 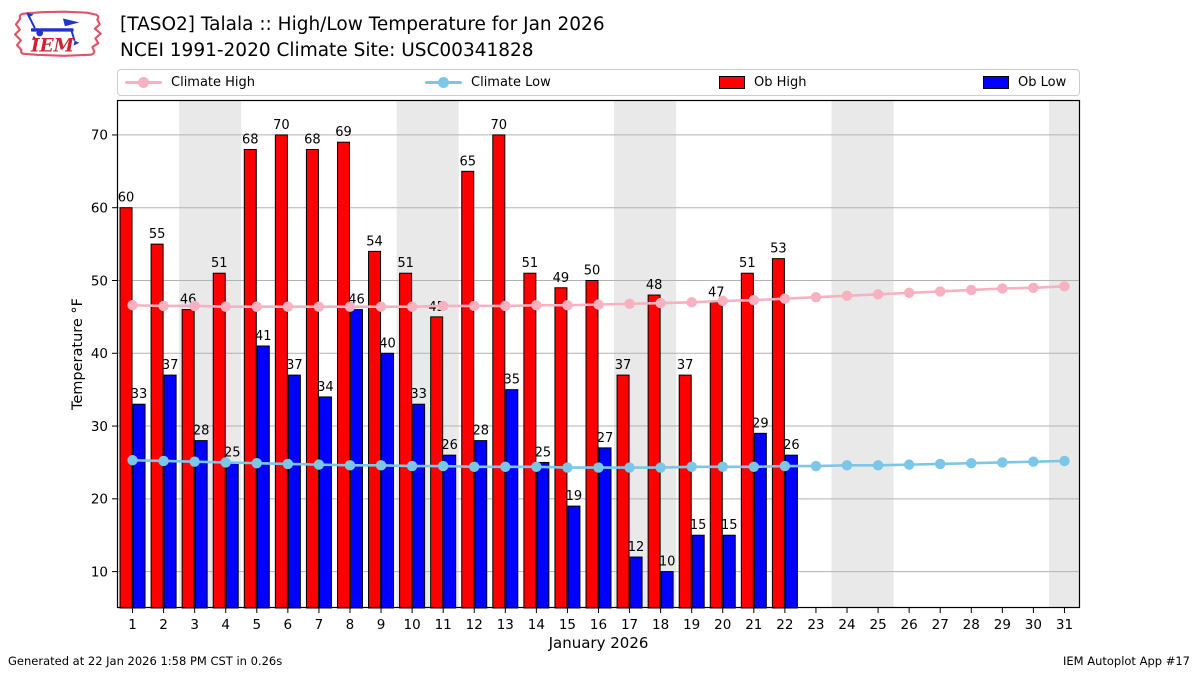 I want to click on svg-text: 41, so click(x=263, y=336).